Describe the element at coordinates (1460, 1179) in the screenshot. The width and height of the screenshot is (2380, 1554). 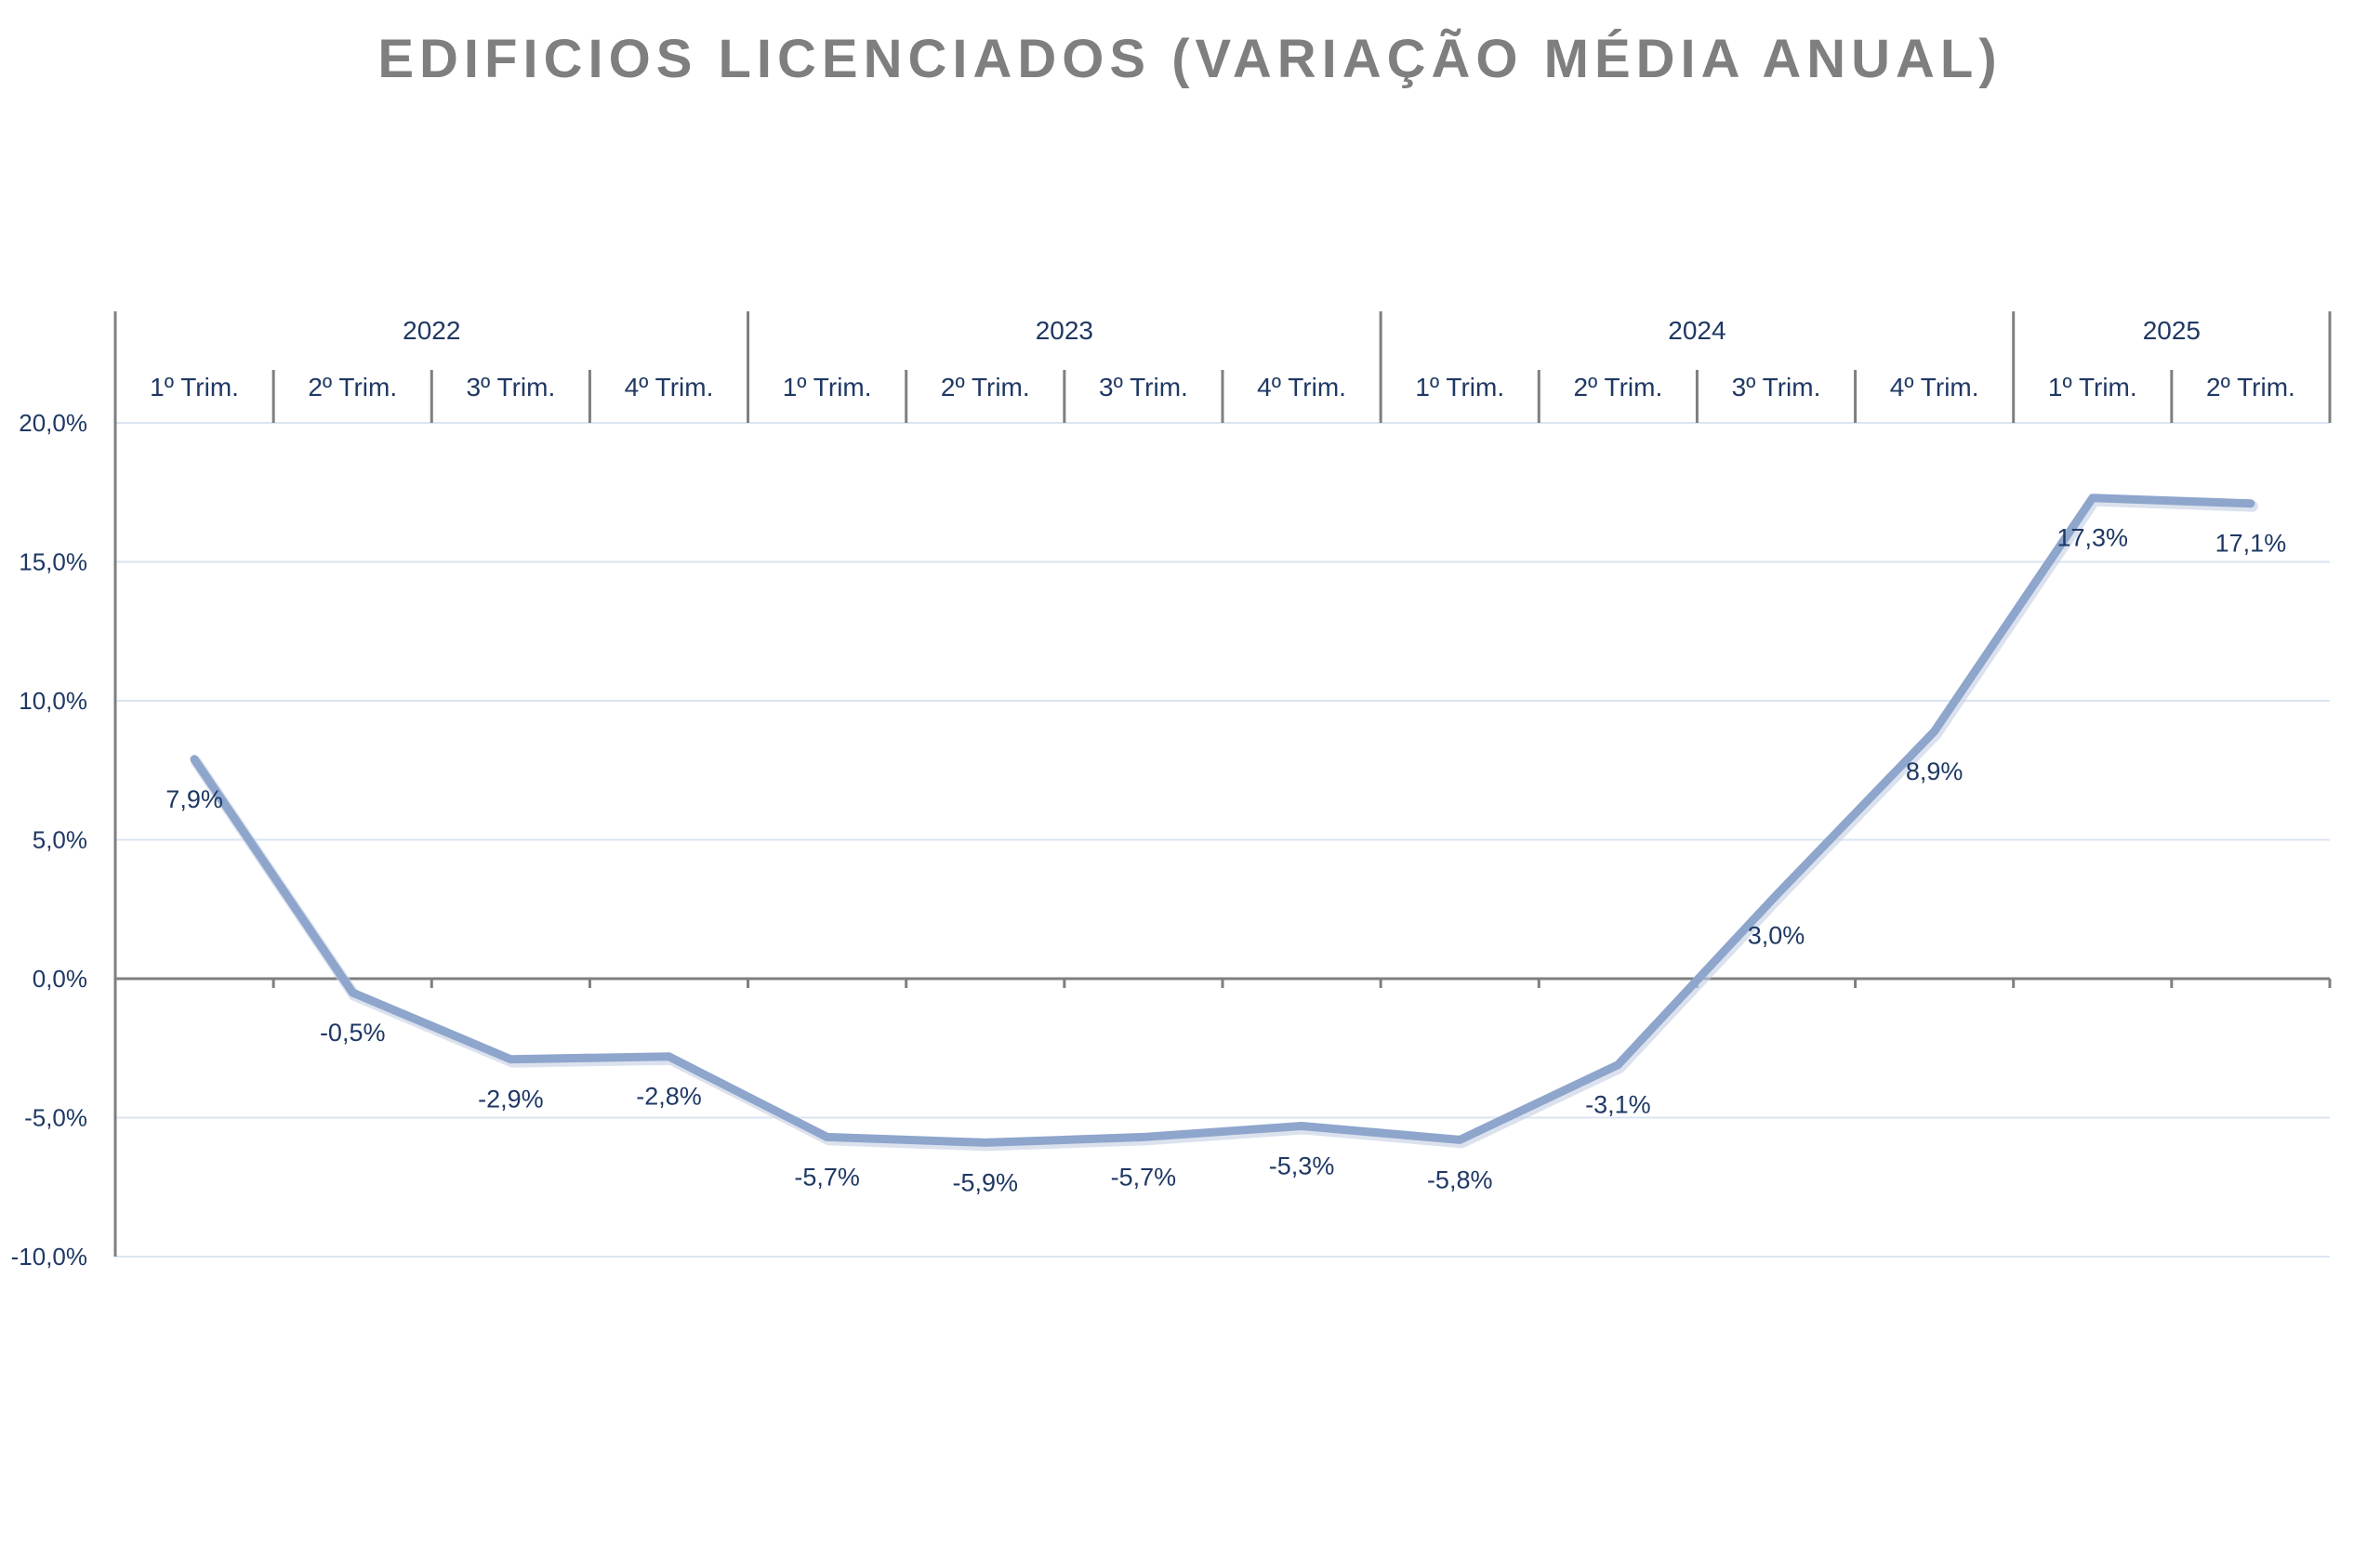
I see `data-label: -5,8%` at that location.